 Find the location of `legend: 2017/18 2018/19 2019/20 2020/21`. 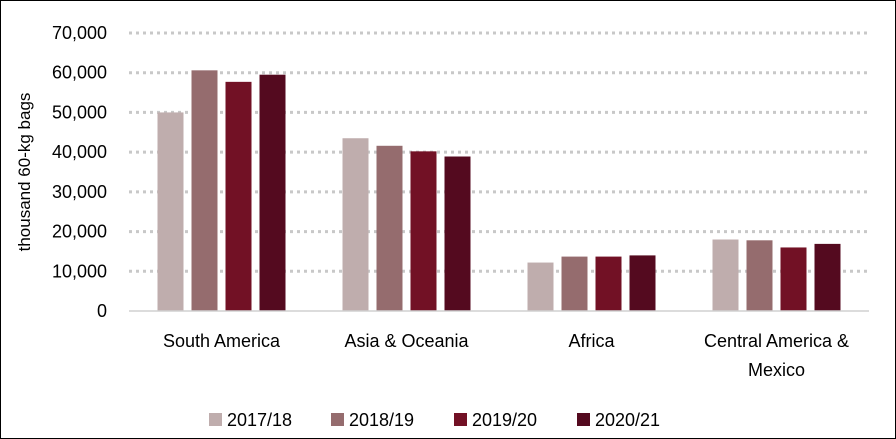

legend: 2017/18 2018/19 2019/20 2020/21 is located at coordinates (434, 420).